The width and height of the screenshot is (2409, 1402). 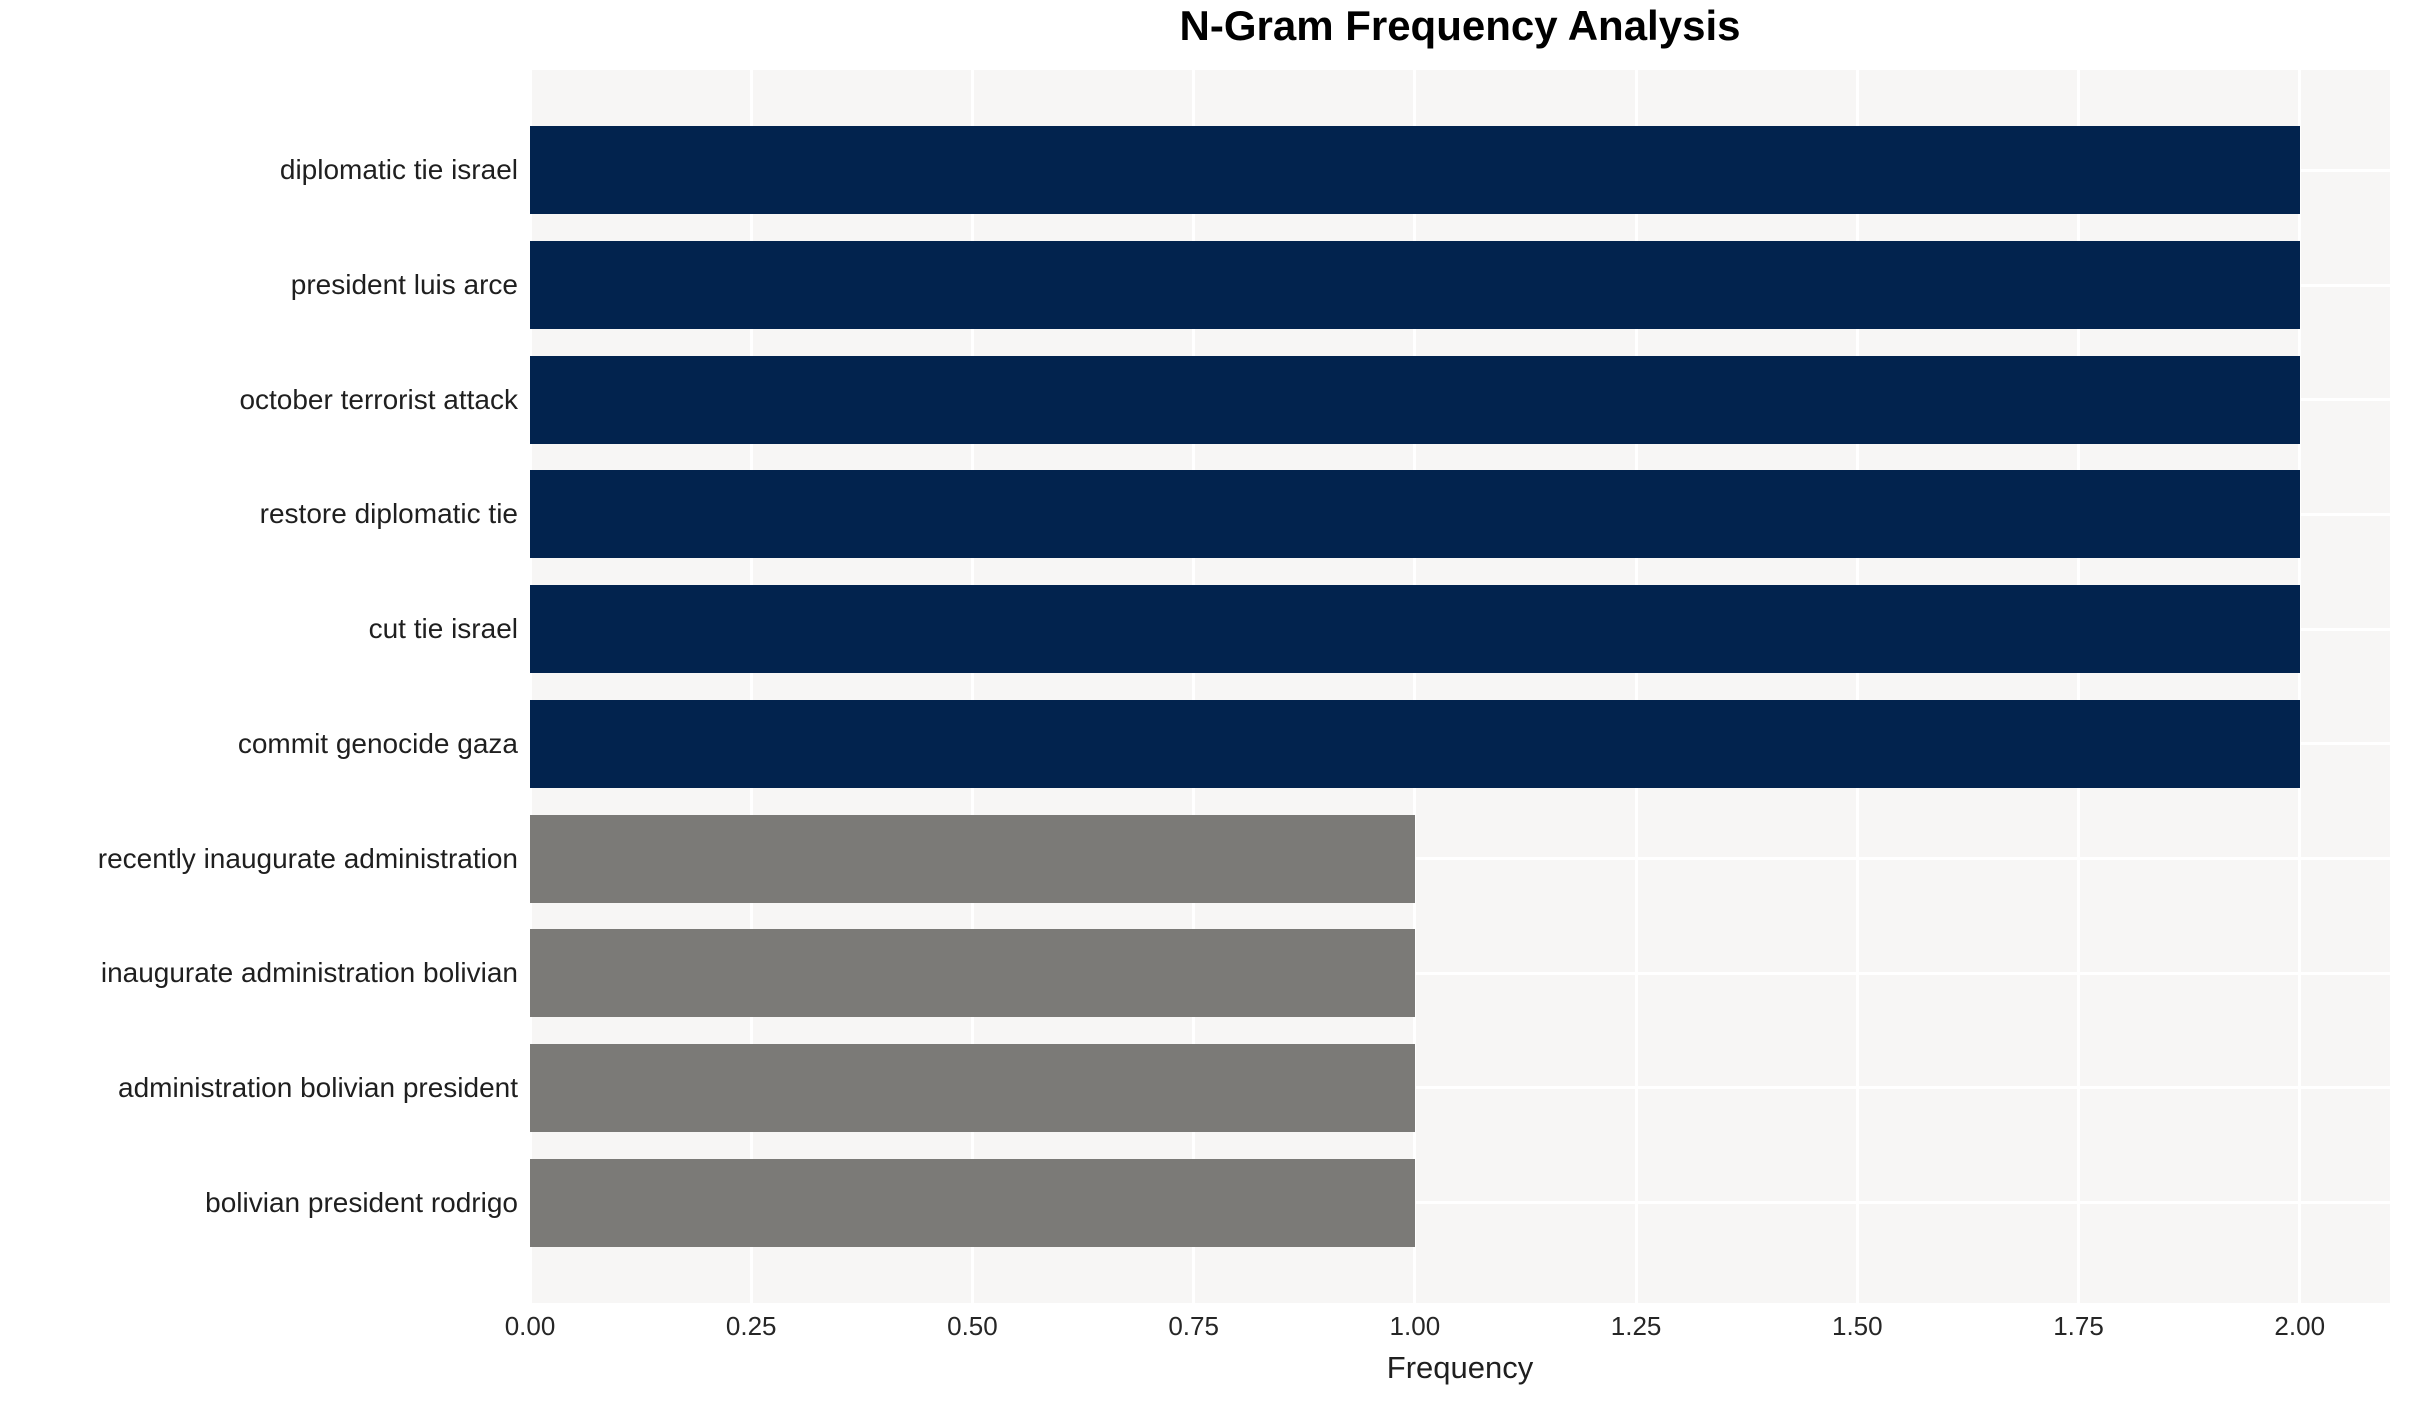 What do you see at coordinates (443, 629) in the screenshot?
I see `category-label: cut tie israel` at bounding box center [443, 629].